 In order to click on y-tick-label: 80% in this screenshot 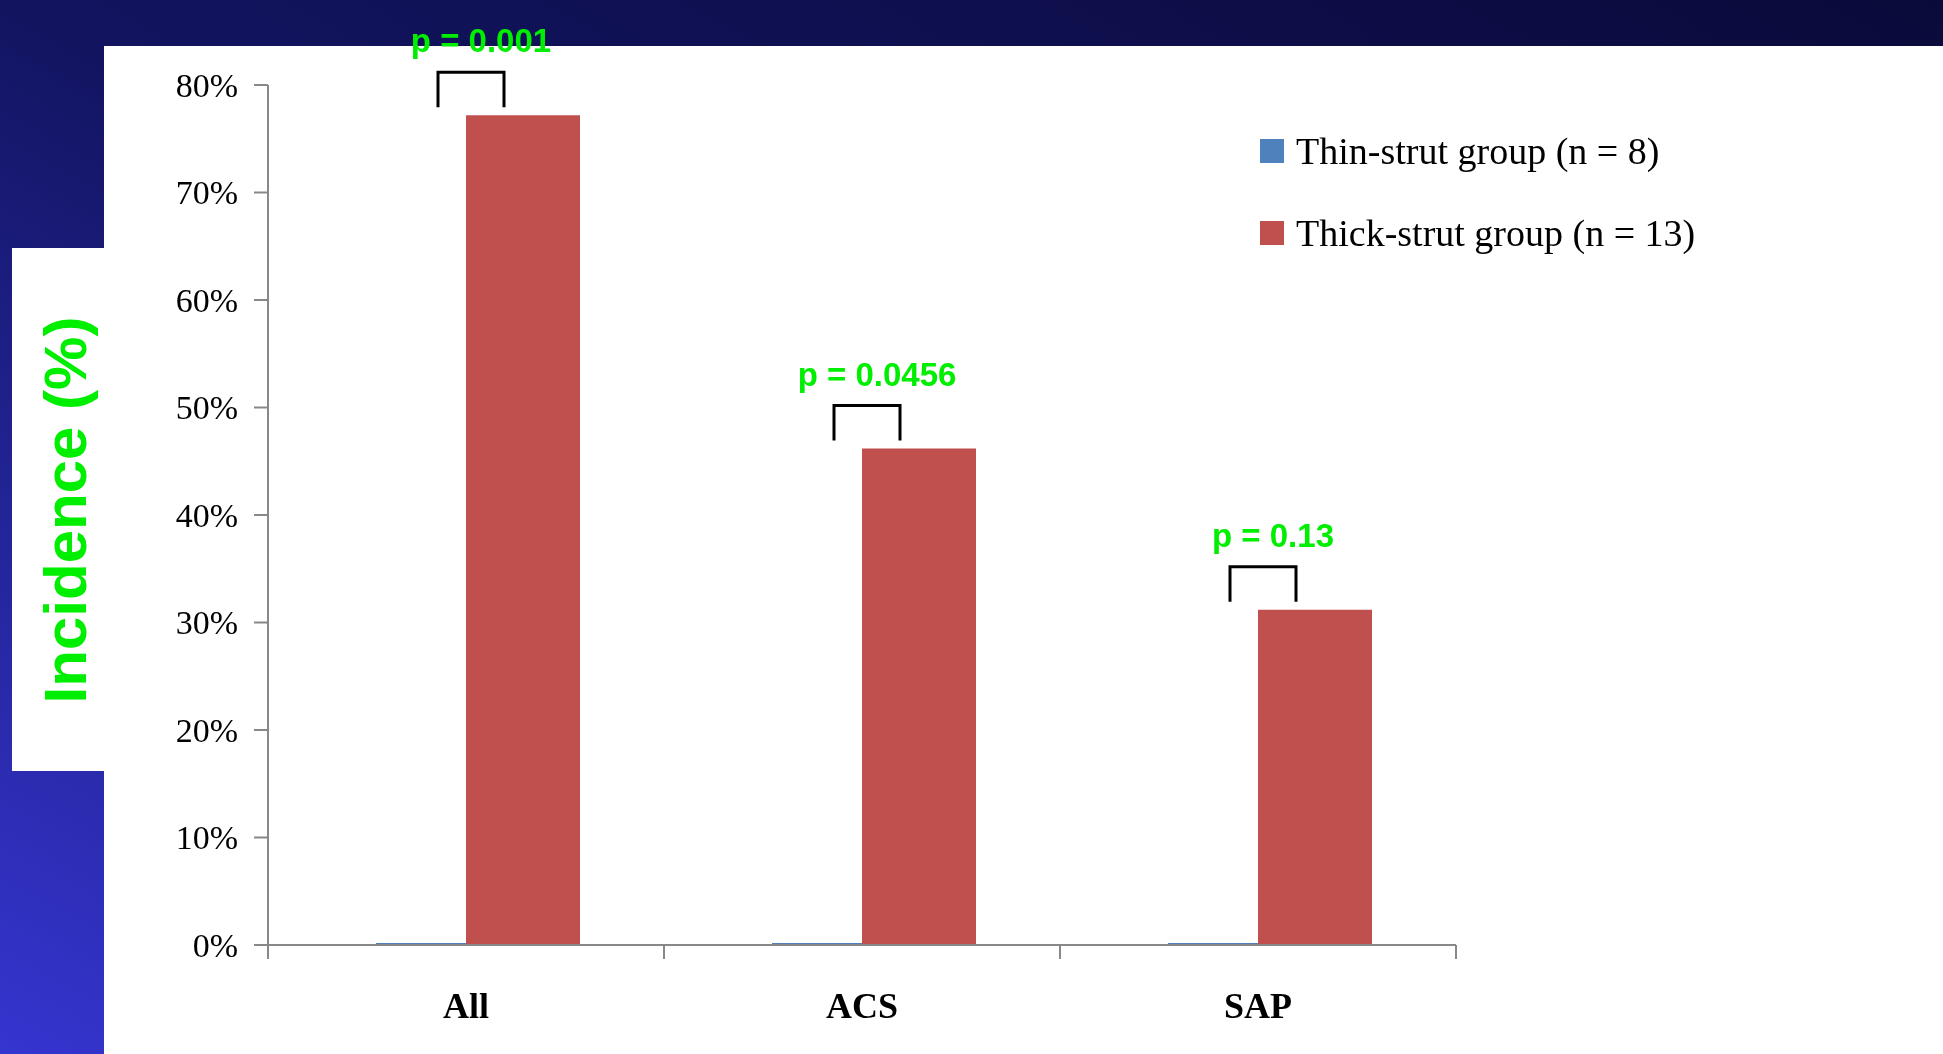, I will do `click(206, 85)`.